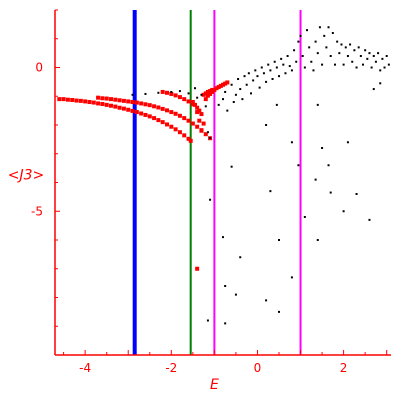 The image size is (400, 400). Describe the element at coordinates (85, 368) in the screenshot. I see `x-tick-label: -4` at that location.